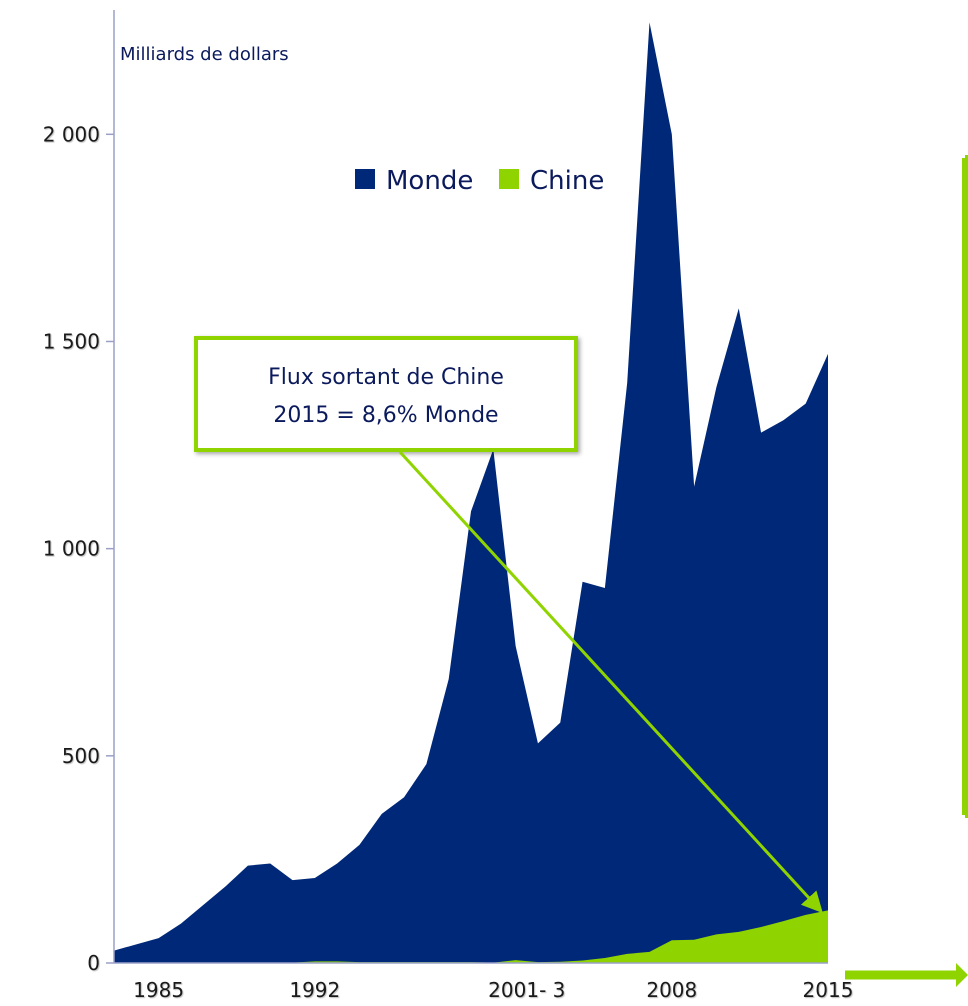  I want to click on y-tick-label: 0, so click(93, 963).